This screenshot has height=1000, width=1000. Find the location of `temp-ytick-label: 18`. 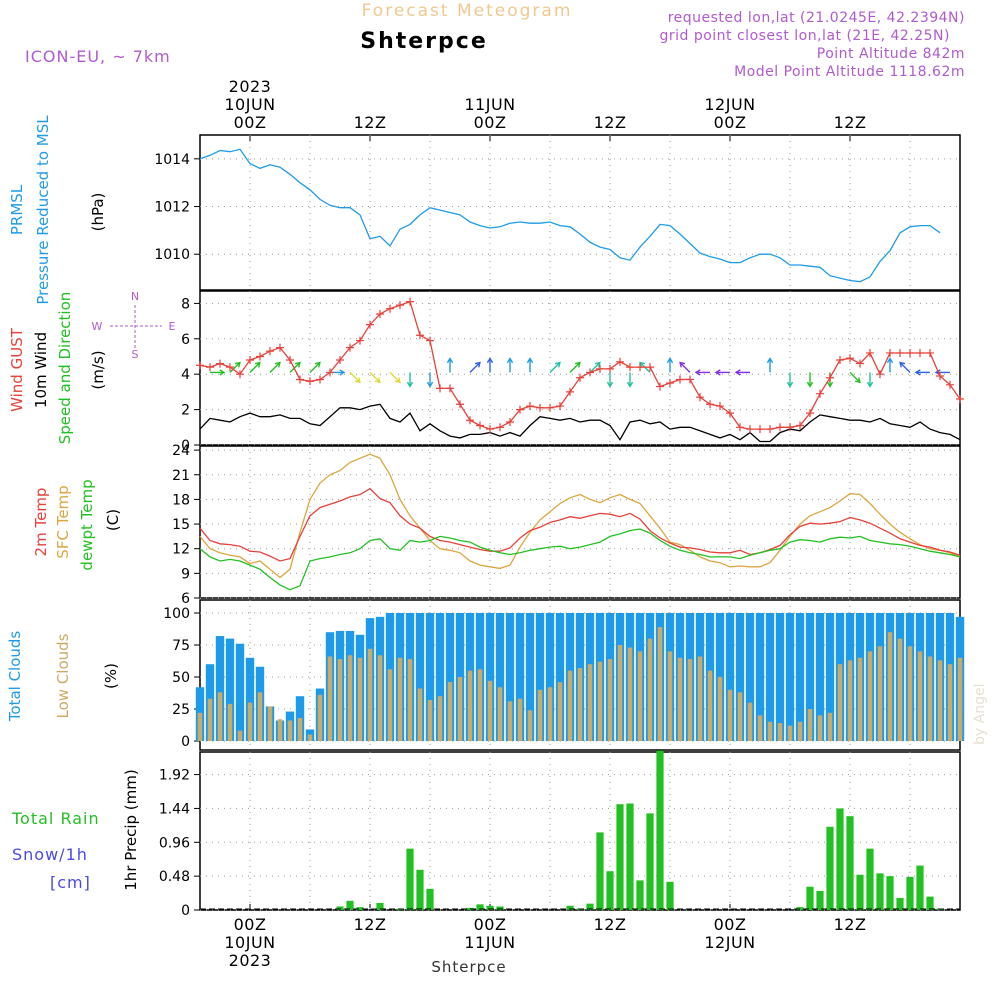

temp-ytick-label: 18 is located at coordinates (181, 500).